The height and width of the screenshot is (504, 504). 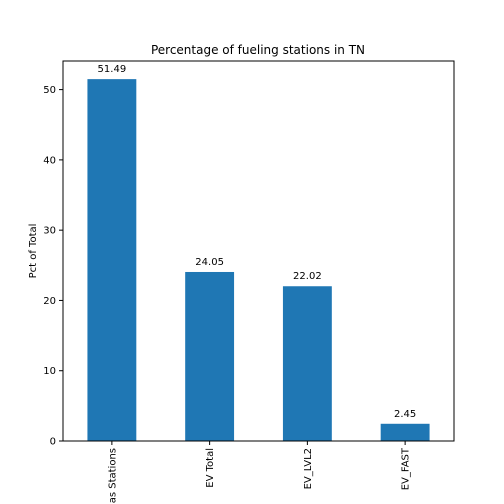 I want to click on x-tick-label: EV_FAST, so click(x=406, y=468).